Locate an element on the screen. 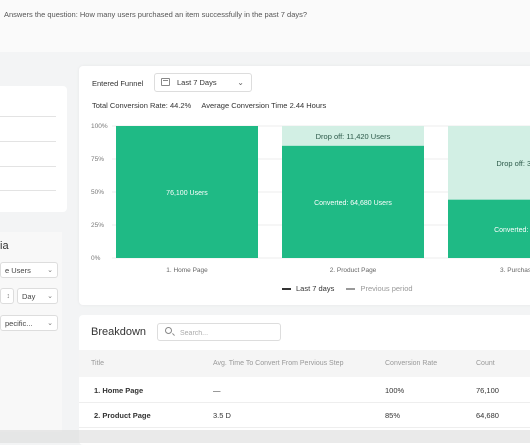  legend-solid-line is located at coordinates (286, 289).